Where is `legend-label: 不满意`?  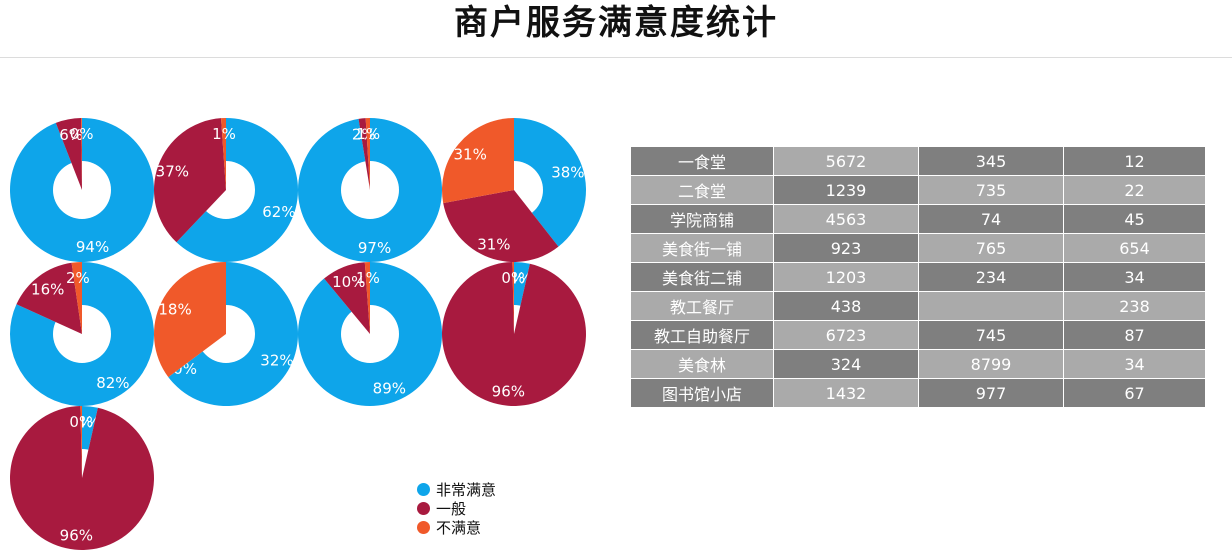 legend-label: 不满意 is located at coordinates (459, 528).